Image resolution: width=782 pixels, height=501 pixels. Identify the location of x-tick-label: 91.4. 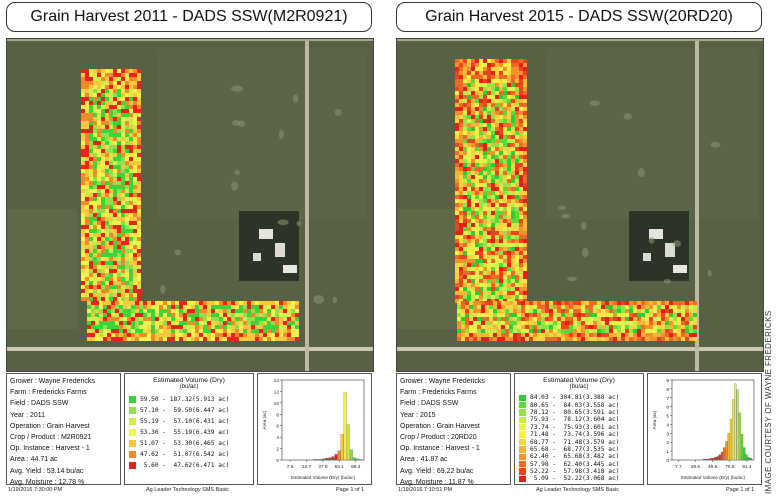
(747, 467).